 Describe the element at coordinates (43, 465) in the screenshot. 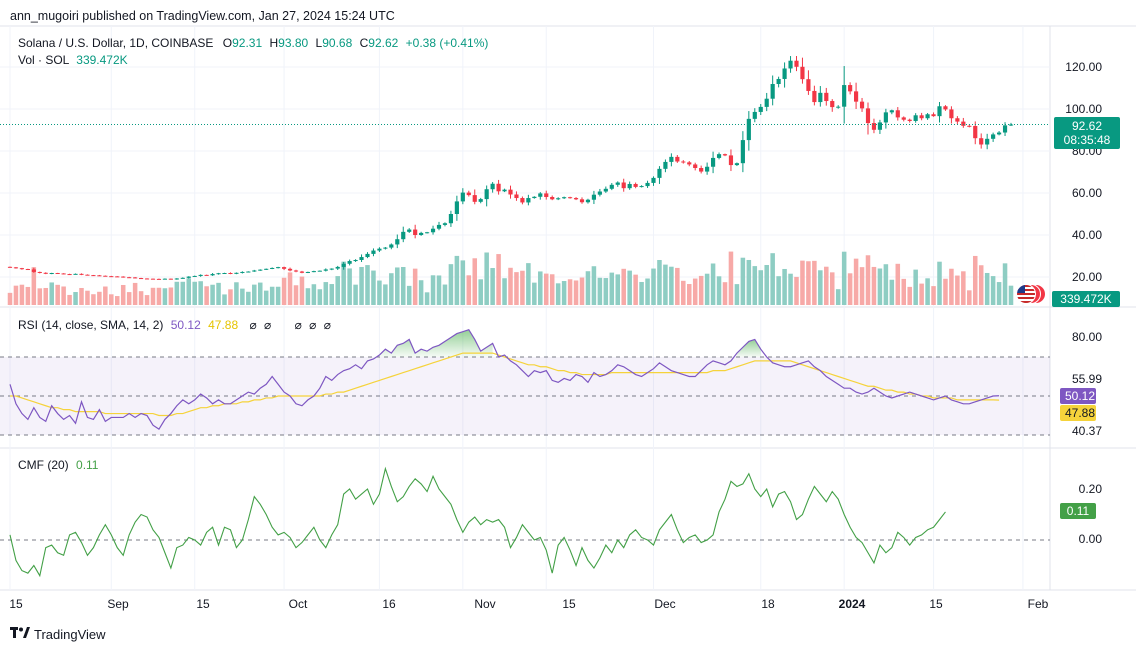

I see `cmf-label: CMF (20)` at that location.